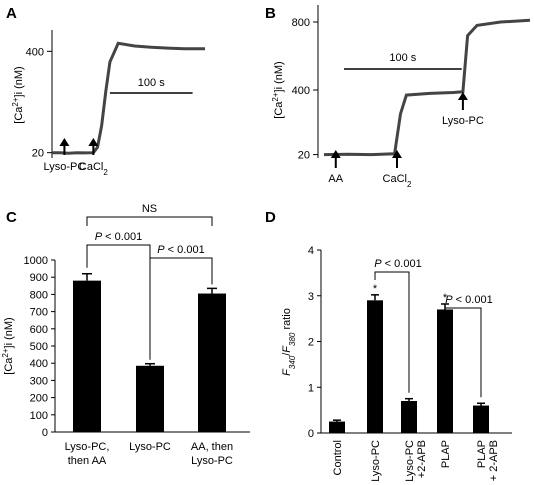  I want to click on text-span: 340, so click(292, 362).